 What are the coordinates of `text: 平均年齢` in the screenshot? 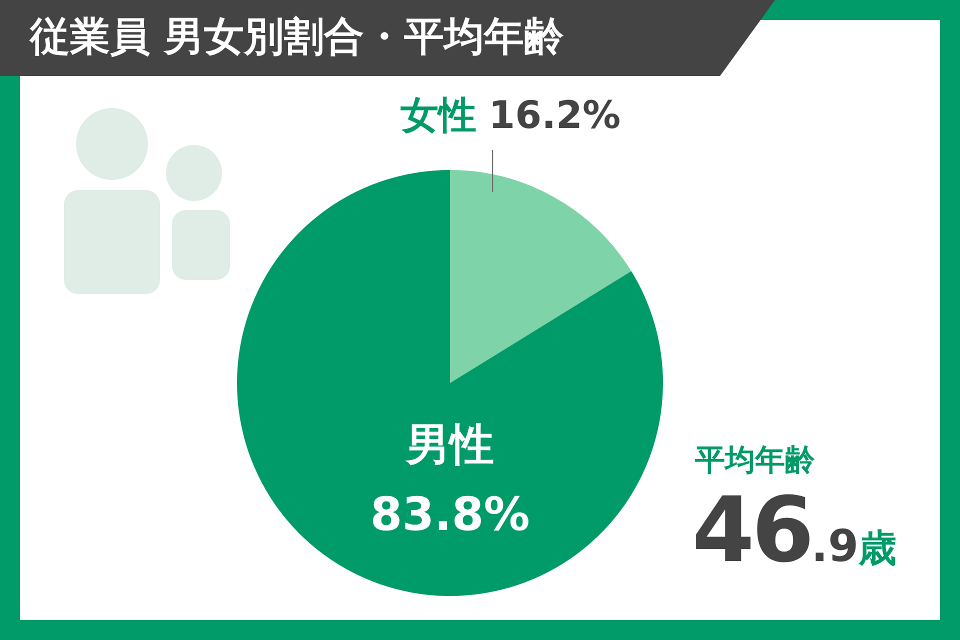 It's located at (755, 461).